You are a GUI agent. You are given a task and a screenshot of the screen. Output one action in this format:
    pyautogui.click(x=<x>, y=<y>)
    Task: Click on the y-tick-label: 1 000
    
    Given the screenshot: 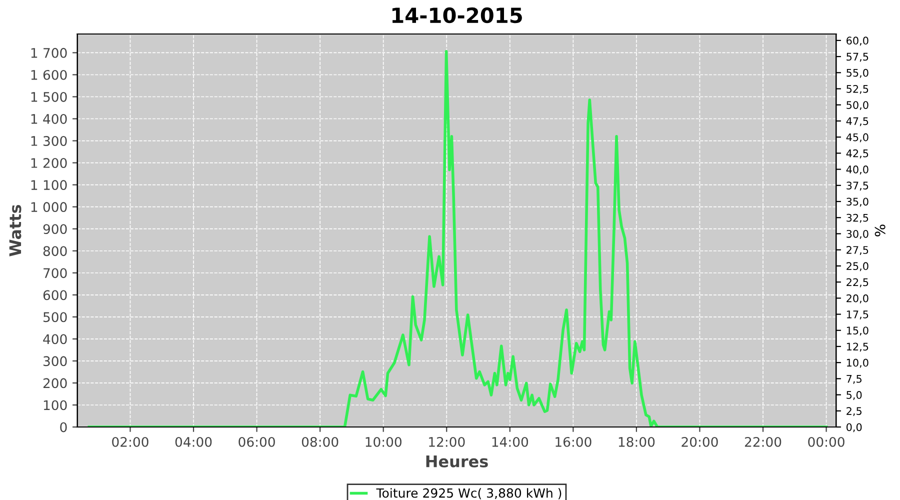 What is the action you would take?
    pyautogui.click(x=49, y=207)
    